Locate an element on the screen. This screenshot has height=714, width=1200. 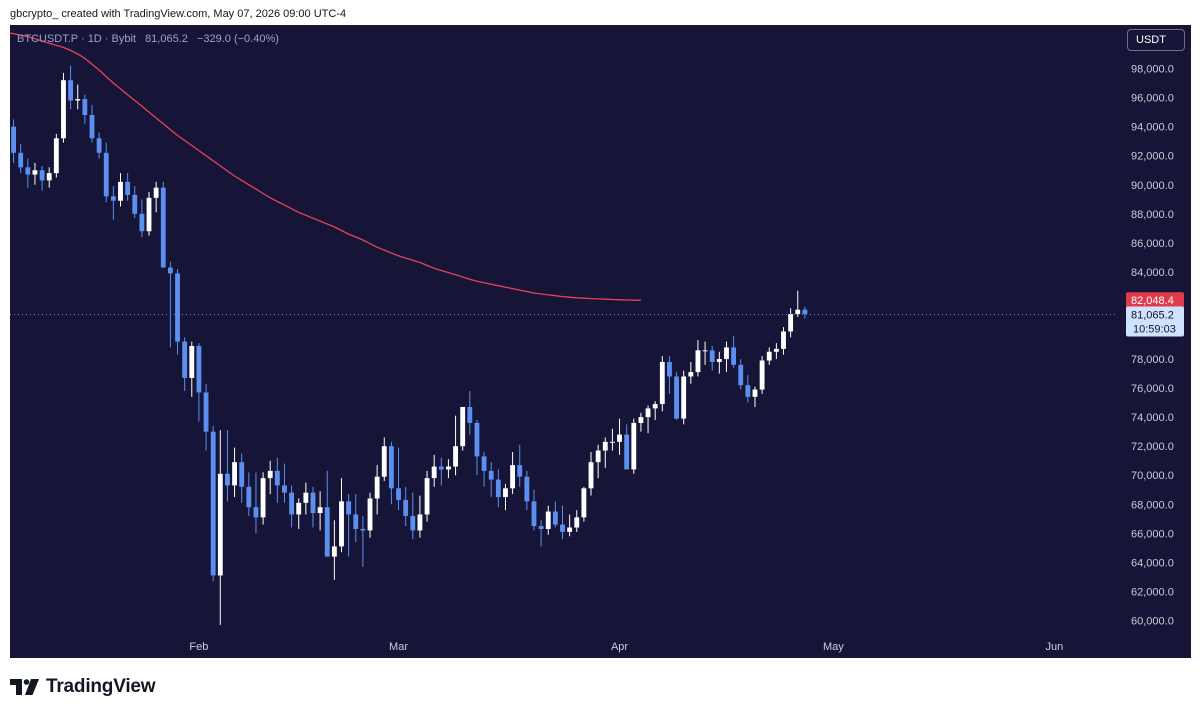
ma-value-label: 82,048.4 is located at coordinates (1152, 301).